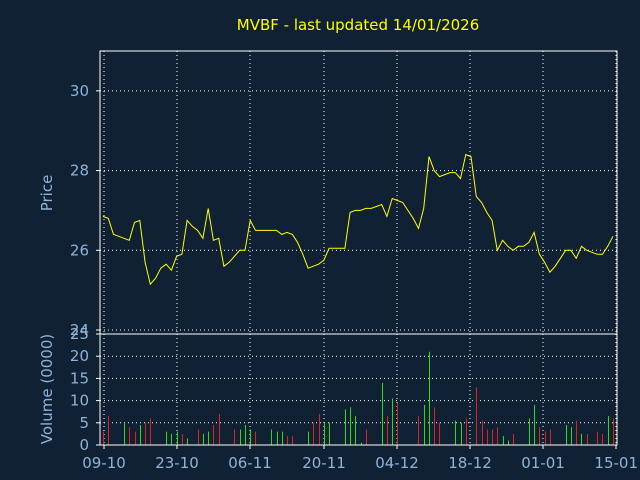  I want to click on x-tick-label: 09-10, so click(104, 463).